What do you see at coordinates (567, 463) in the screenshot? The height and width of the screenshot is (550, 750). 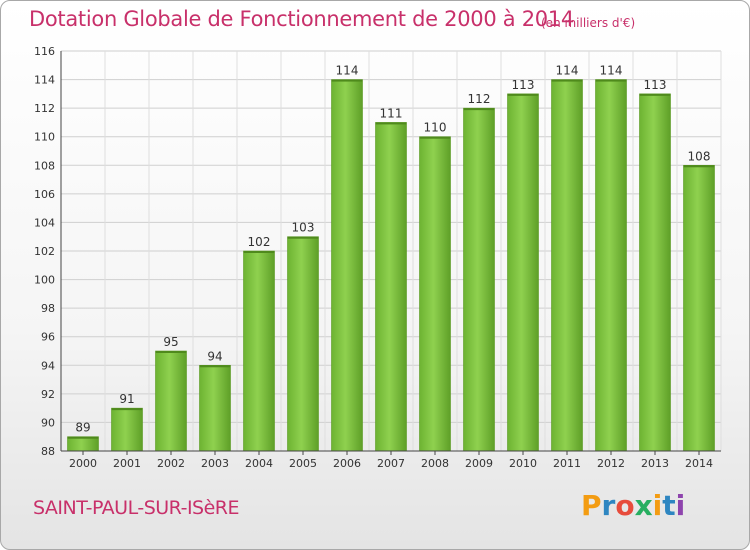 I see `x-tick-label: 2011` at bounding box center [567, 463].